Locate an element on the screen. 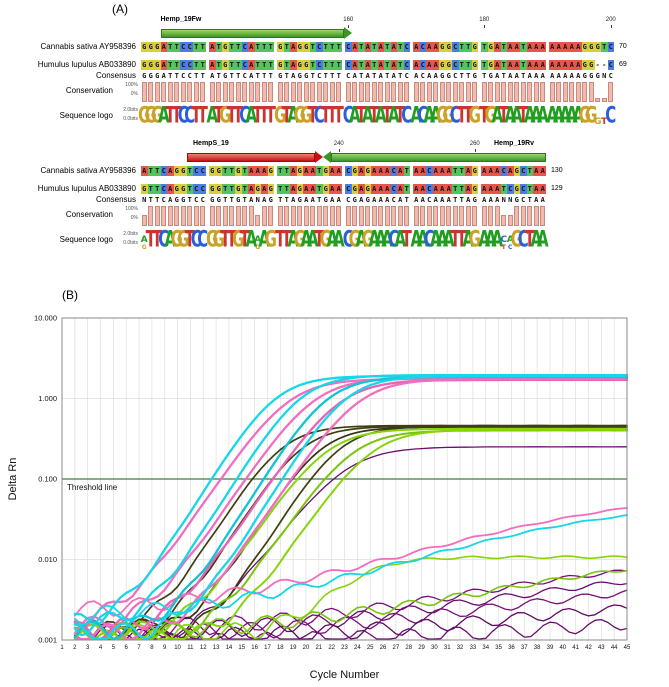 The height and width of the screenshot is (687, 669). row-label: Sequence logo 2.0bits 0.0bits is located at coordinates (72, 117).